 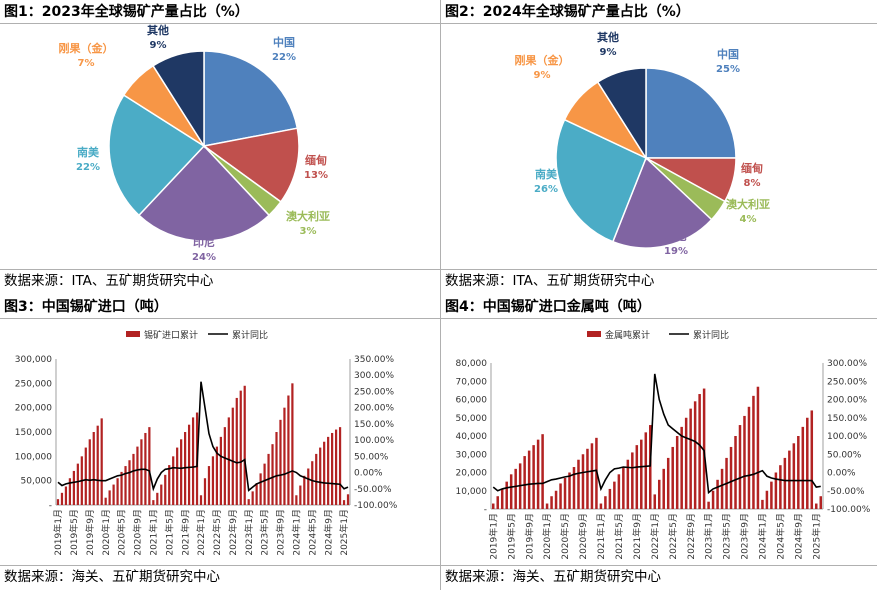 What do you see at coordinates (220, 307) in the screenshot?
I see `fig3-title: 图3：中国锡矿进口（吨）` at bounding box center [220, 307].